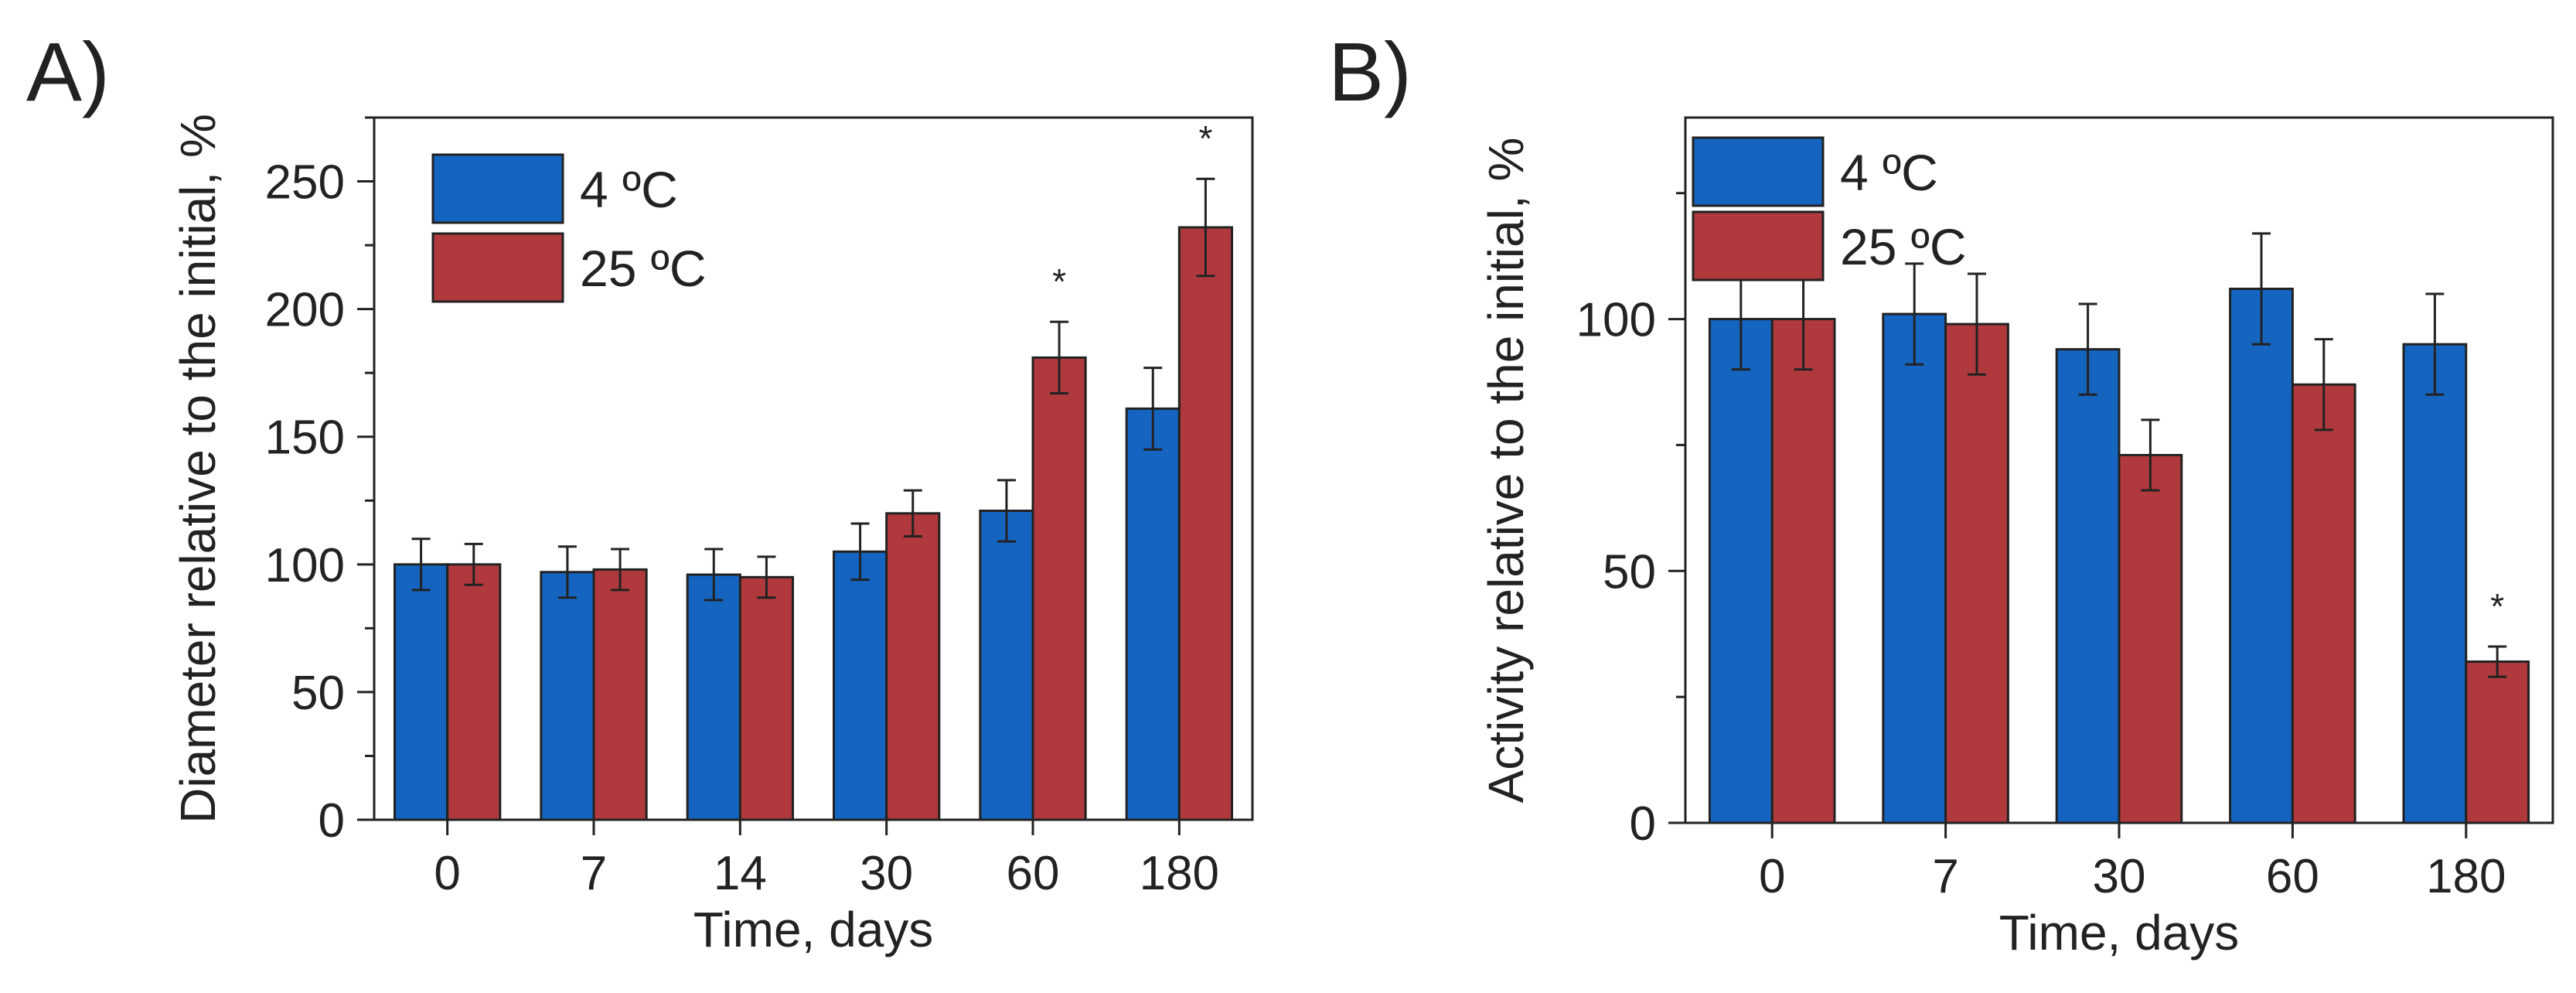 This screenshot has width=2576, height=993. I want to click on panel-label: B), so click(1370, 71).